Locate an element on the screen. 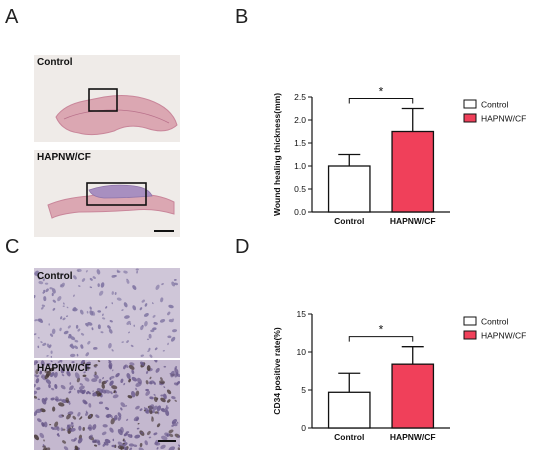 Image resolution: width=550 pixels, height=453 pixels. bar is located at coordinates (349, 189).